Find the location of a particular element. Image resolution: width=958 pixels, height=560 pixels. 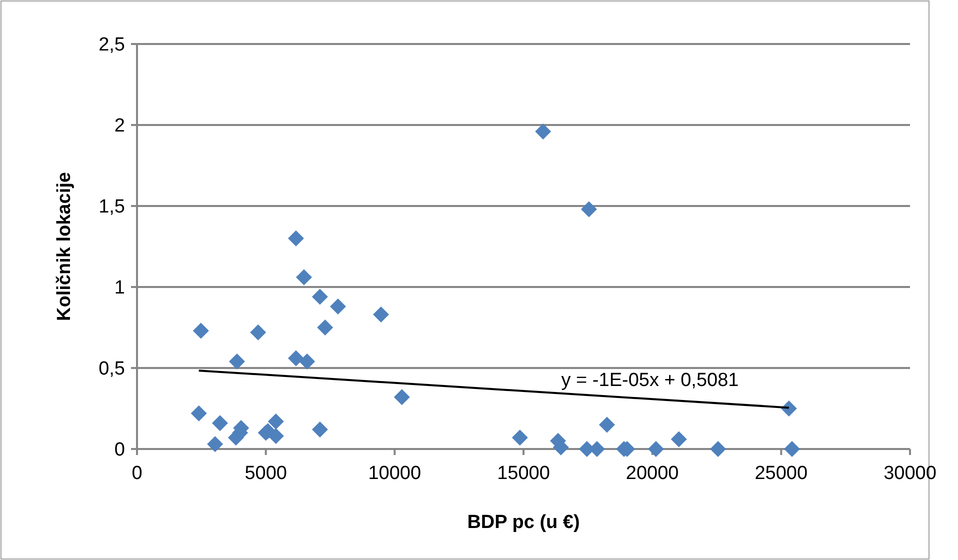

y-tick-label: 0 is located at coordinates (119, 450).